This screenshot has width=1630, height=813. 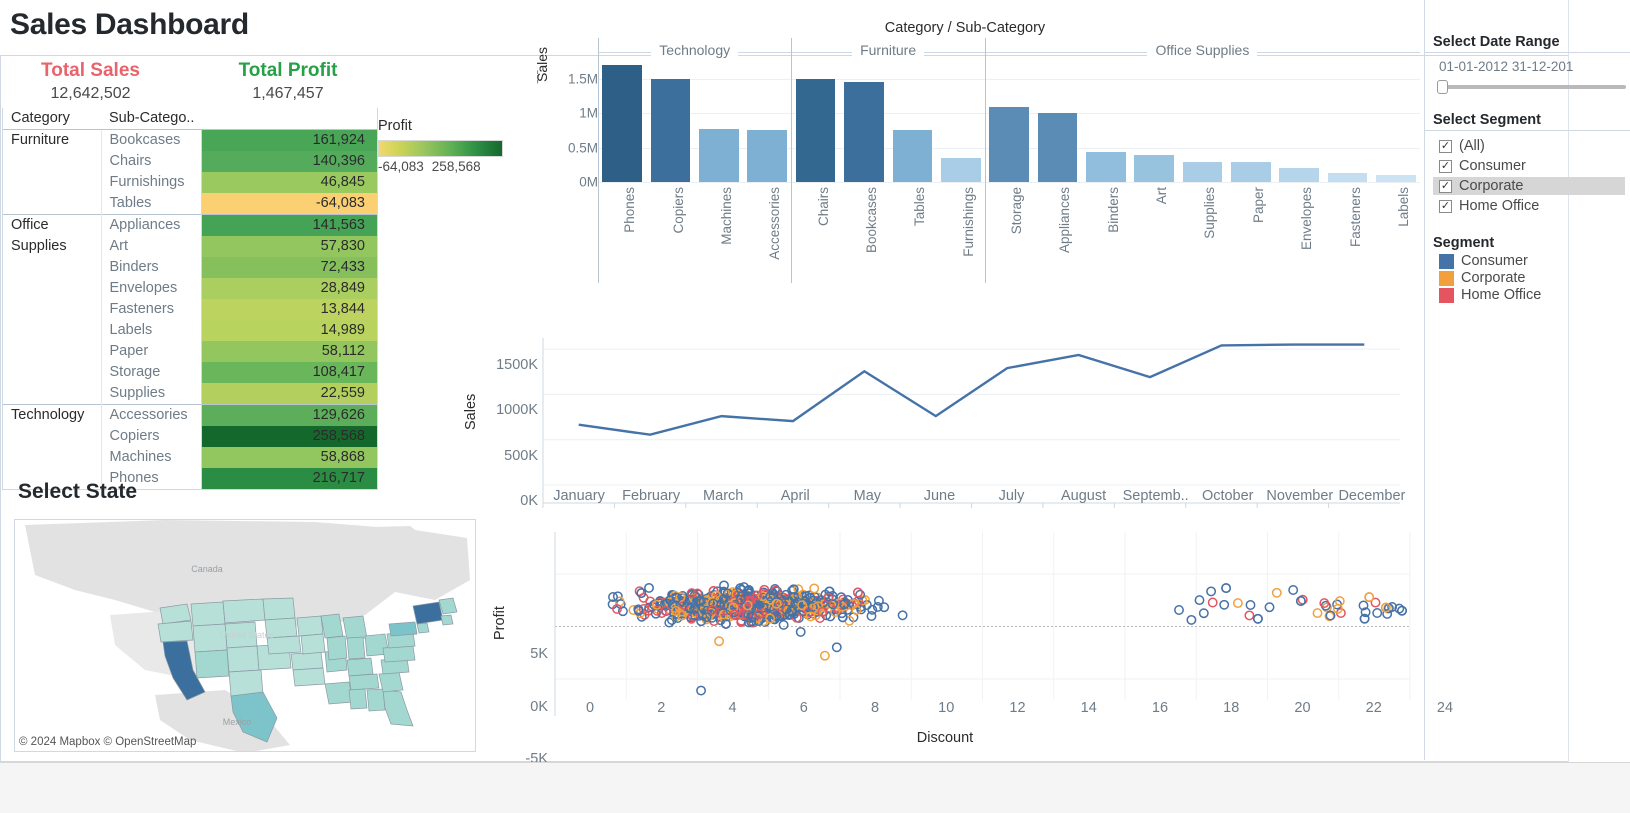 What do you see at coordinates (823, 207) in the screenshot?
I see `bar-x-label: Chairs` at bounding box center [823, 207].